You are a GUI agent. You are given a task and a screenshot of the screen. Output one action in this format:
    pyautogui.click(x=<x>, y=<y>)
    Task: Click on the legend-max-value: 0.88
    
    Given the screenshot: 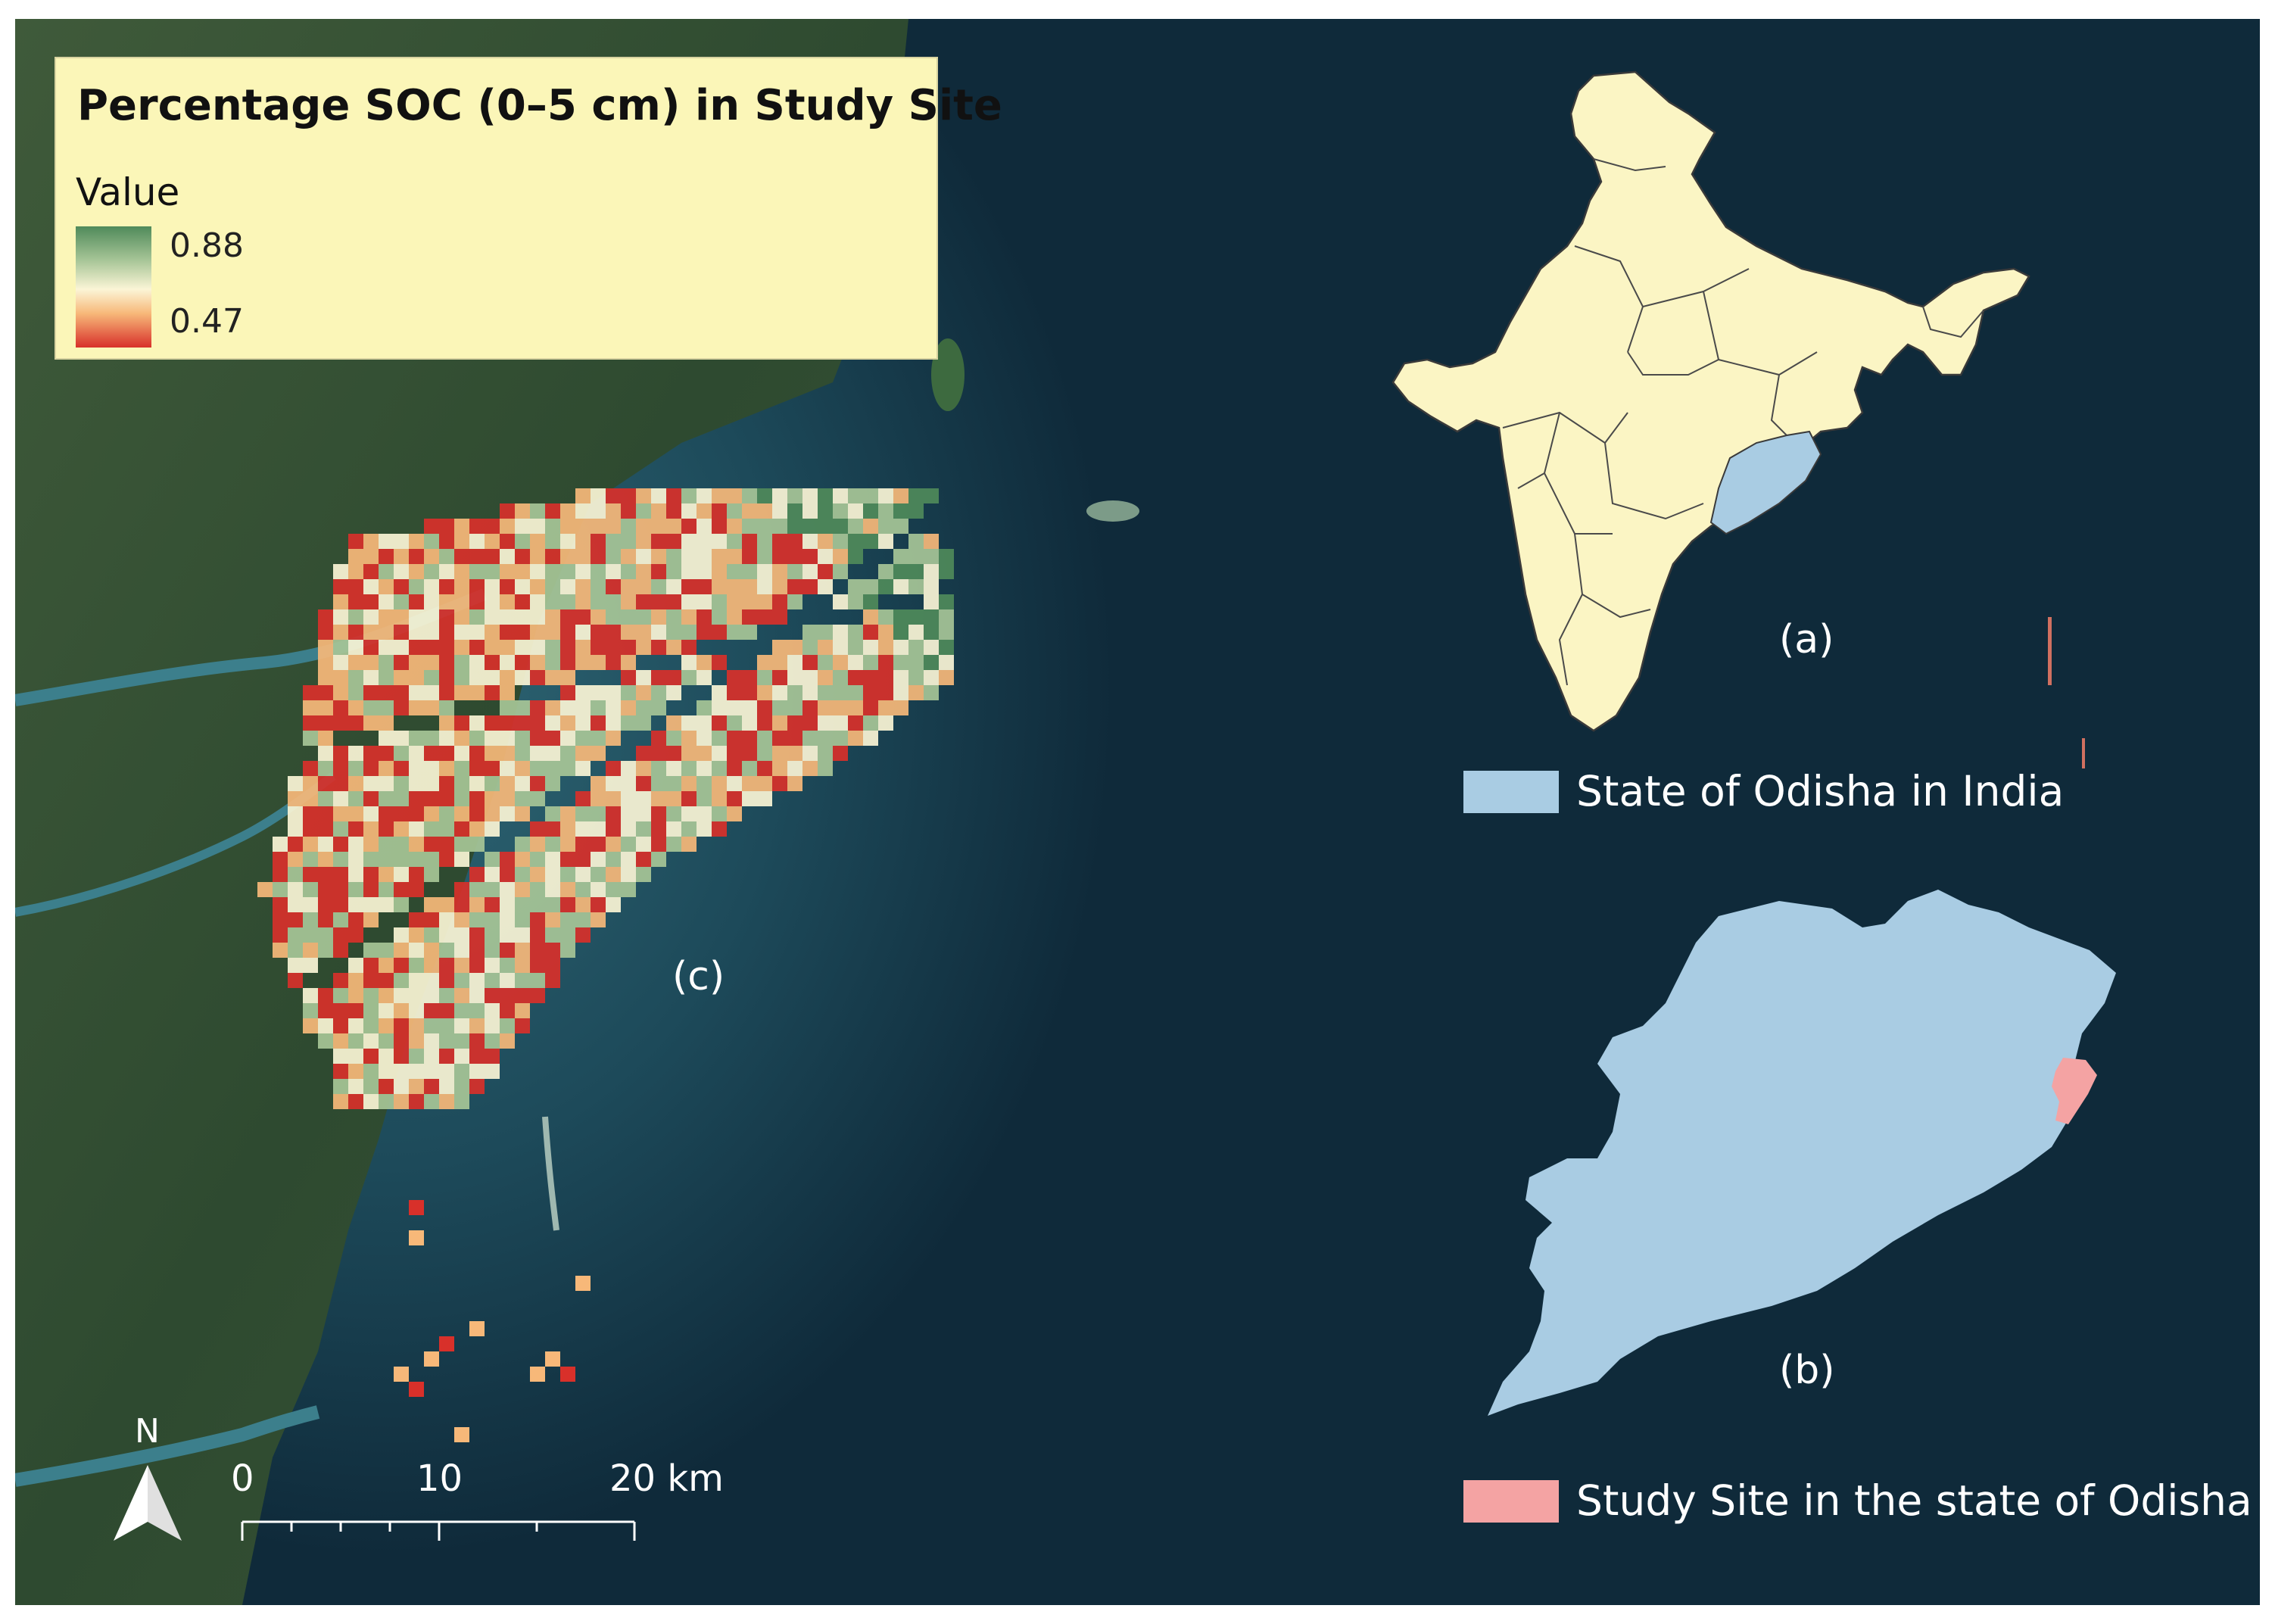 What is the action you would take?
    pyautogui.click(x=207, y=245)
    